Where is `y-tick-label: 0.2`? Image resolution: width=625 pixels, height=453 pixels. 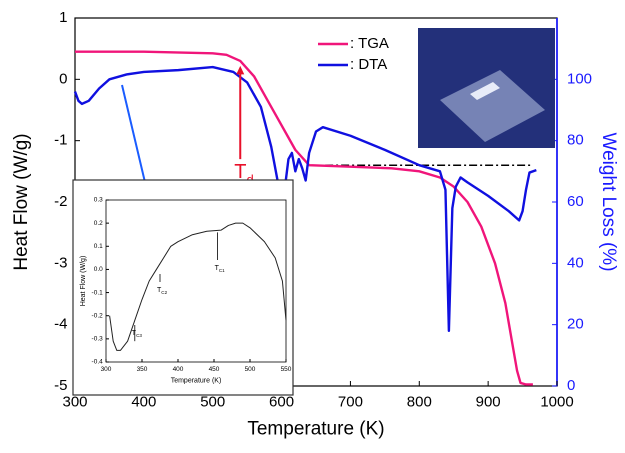 y-tick-label: 0.2 is located at coordinates (98, 223).